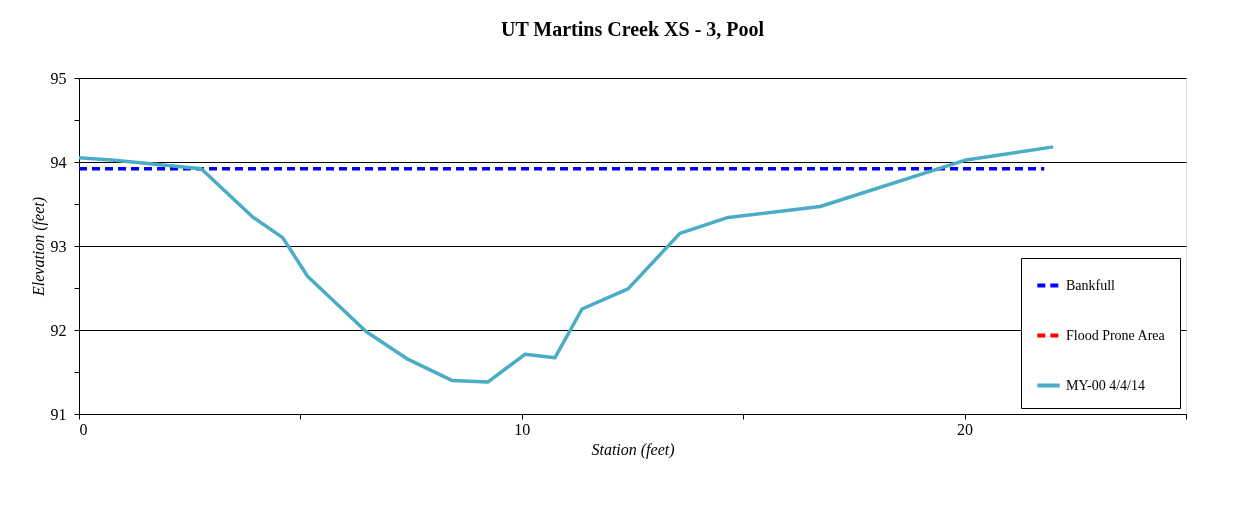  What do you see at coordinates (965, 429) in the screenshot?
I see `x-tick-label: 20` at bounding box center [965, 429].